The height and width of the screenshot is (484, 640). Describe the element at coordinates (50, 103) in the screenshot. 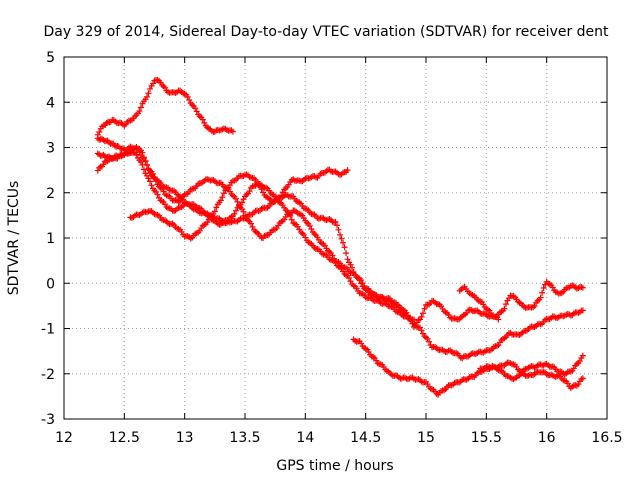

I see `y-tick-label: 4` at that location.